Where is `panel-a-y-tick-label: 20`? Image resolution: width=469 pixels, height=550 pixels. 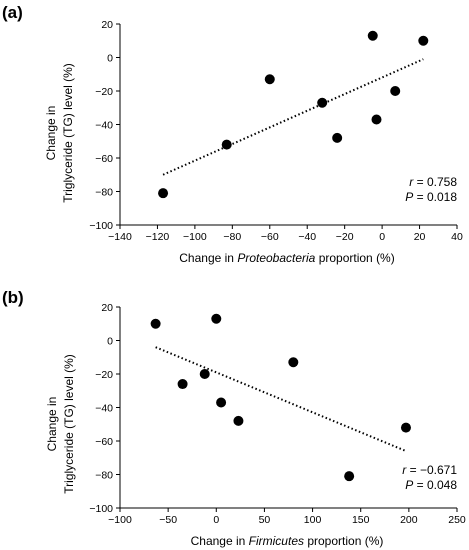
panel-a-y-tick-label: 20 is located at coordinates (107, 25).